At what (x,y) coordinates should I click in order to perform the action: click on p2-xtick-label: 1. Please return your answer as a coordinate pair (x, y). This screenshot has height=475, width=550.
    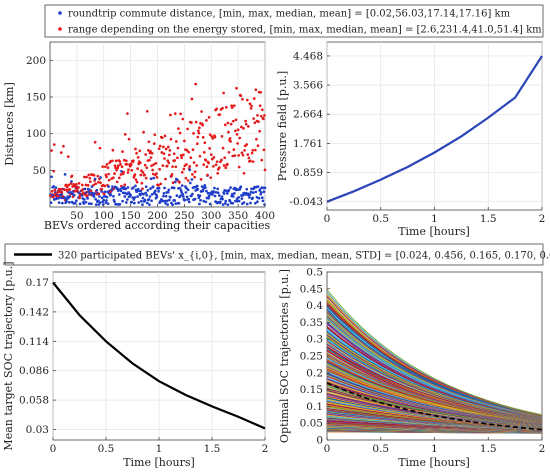
    Looking at the image, I should click on (434, 219).